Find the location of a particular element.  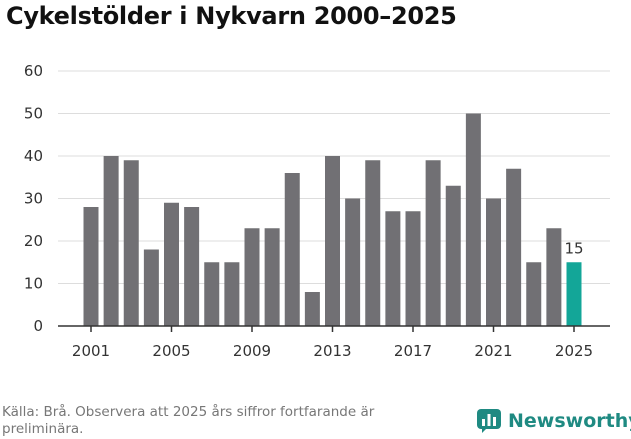

bar-2024 is located at coordinates (554, 277).